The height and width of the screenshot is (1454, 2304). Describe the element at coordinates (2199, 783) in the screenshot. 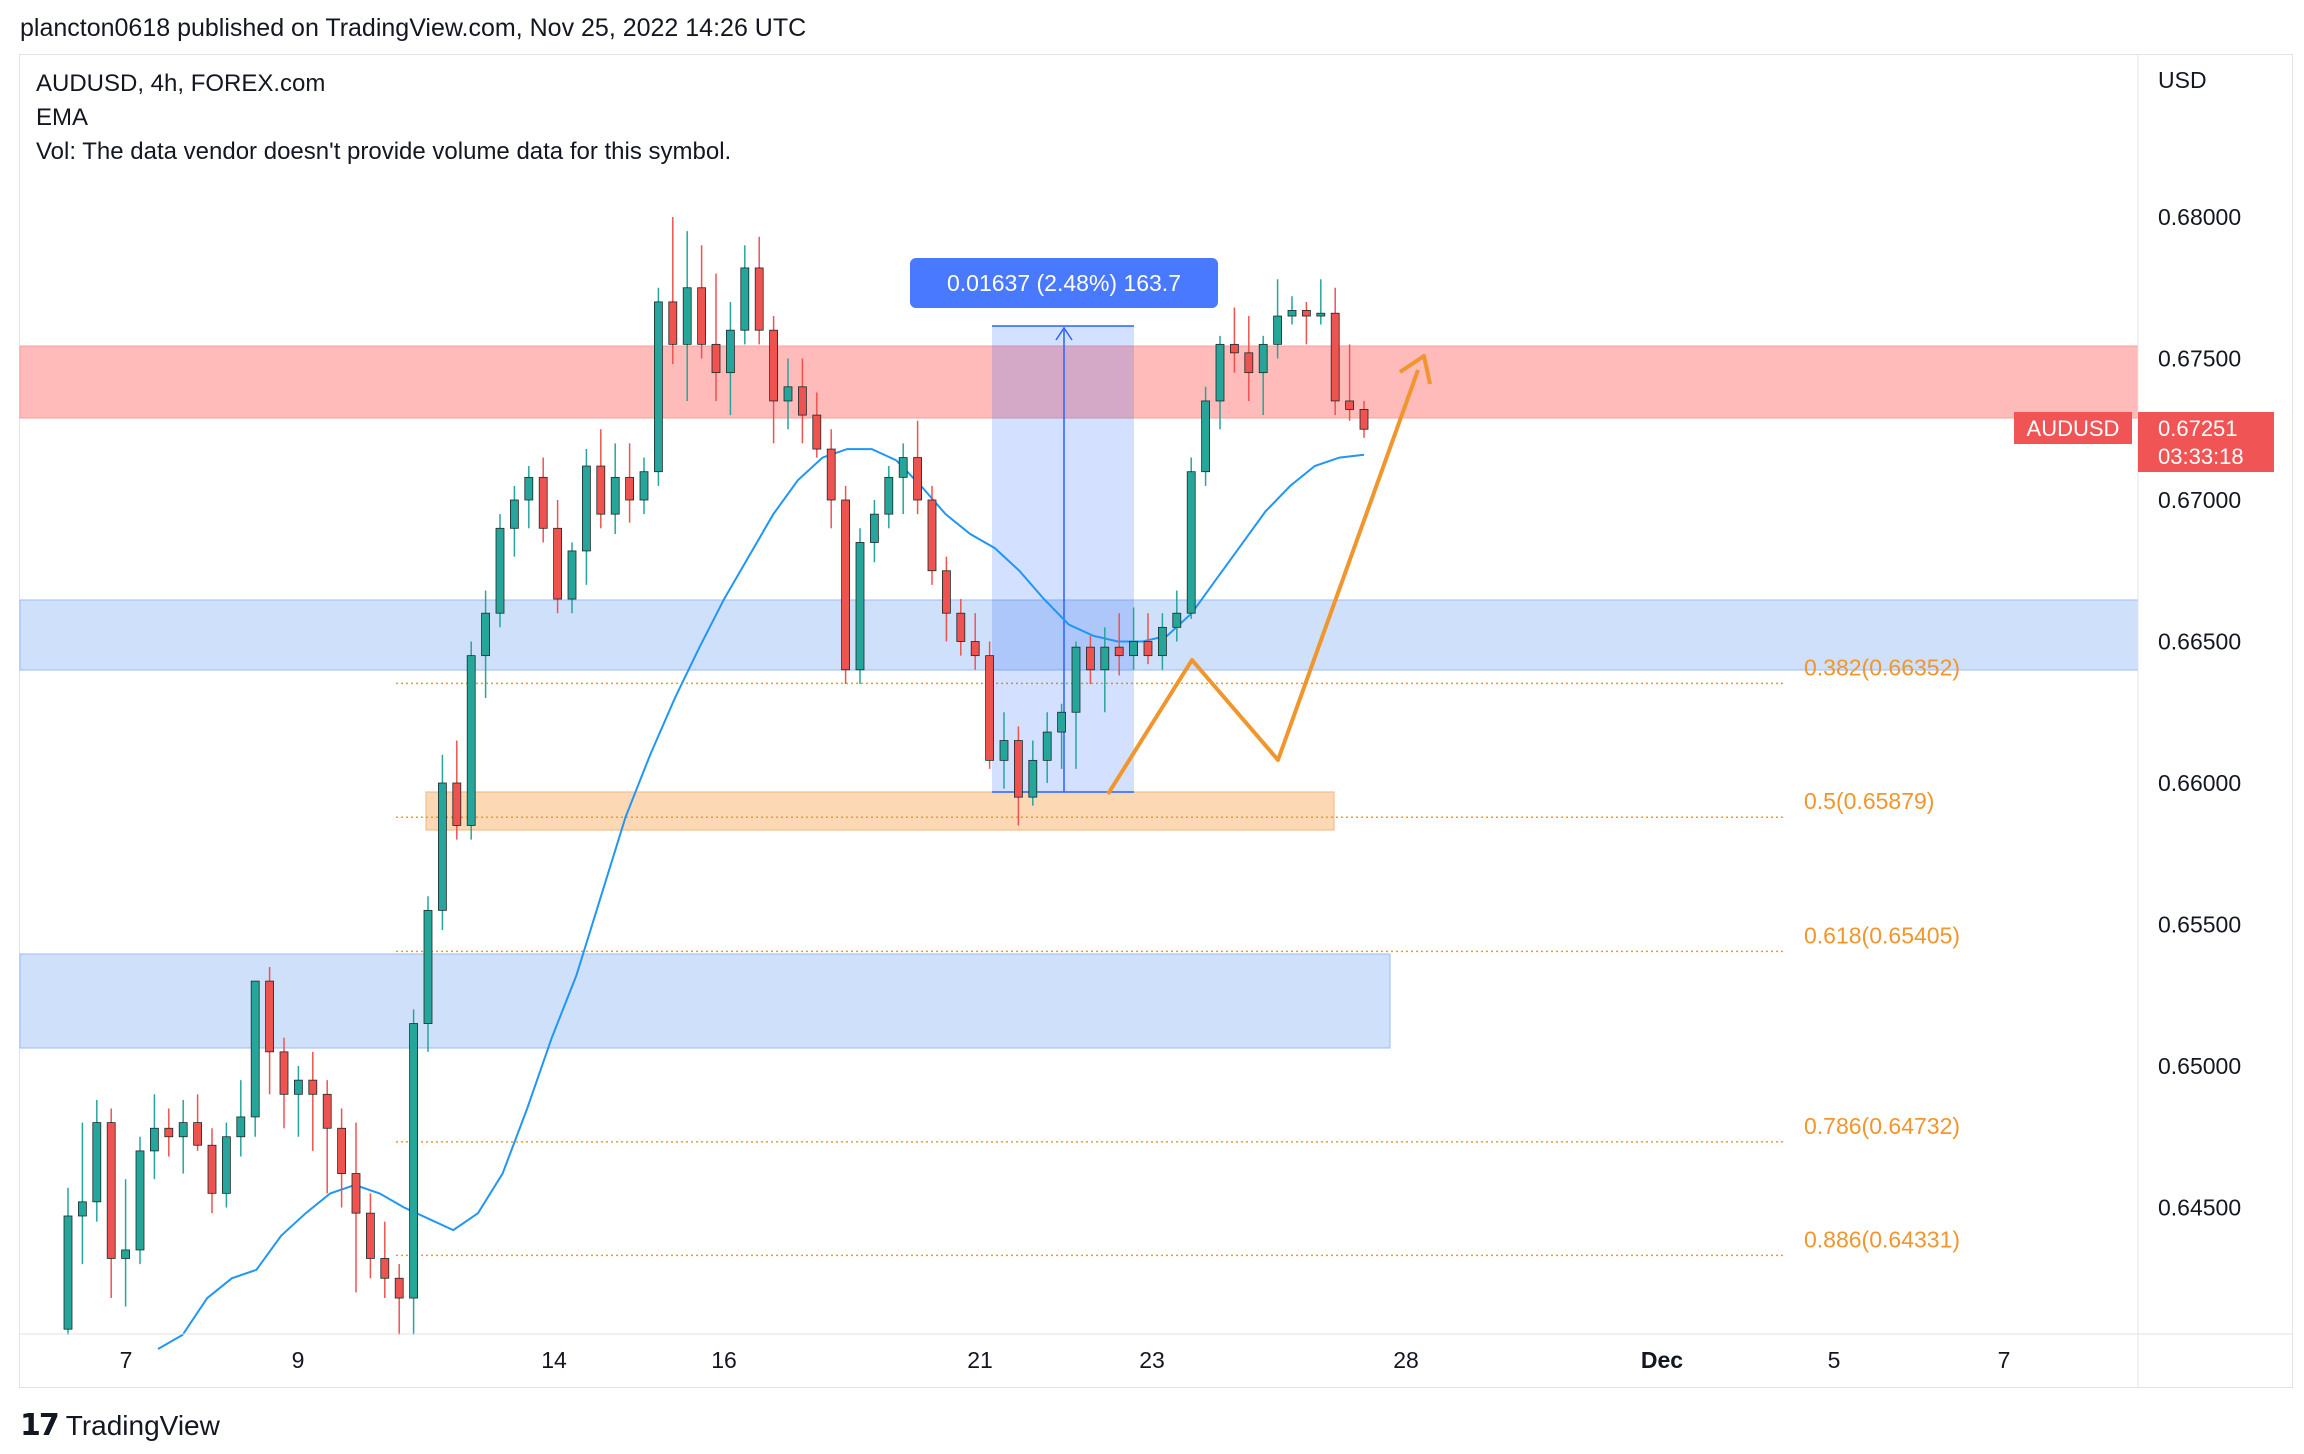

I see `price-tick-label: 0.66000` at that location.